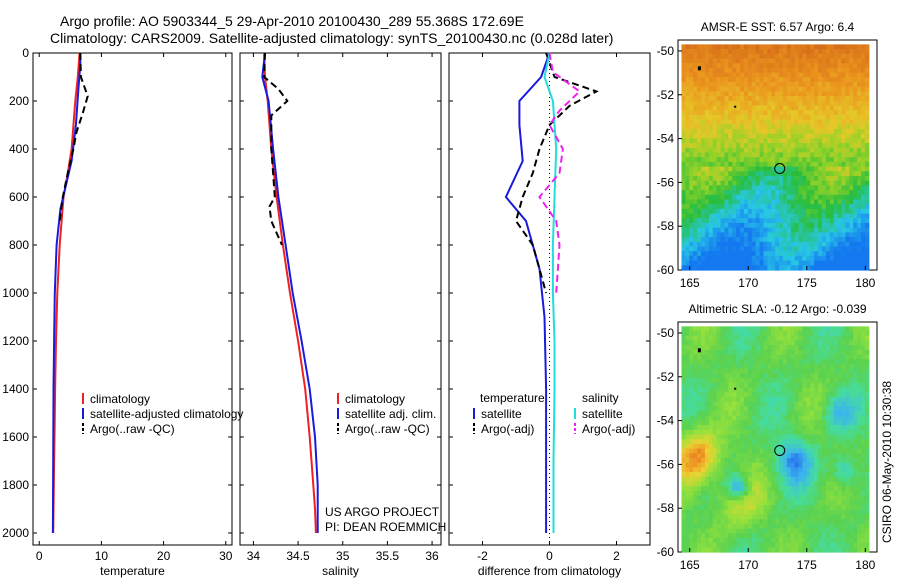  Describe the element at coordinates (102, 556) in the screenshot. I see `temperature-xtick-label: 10` at that location.